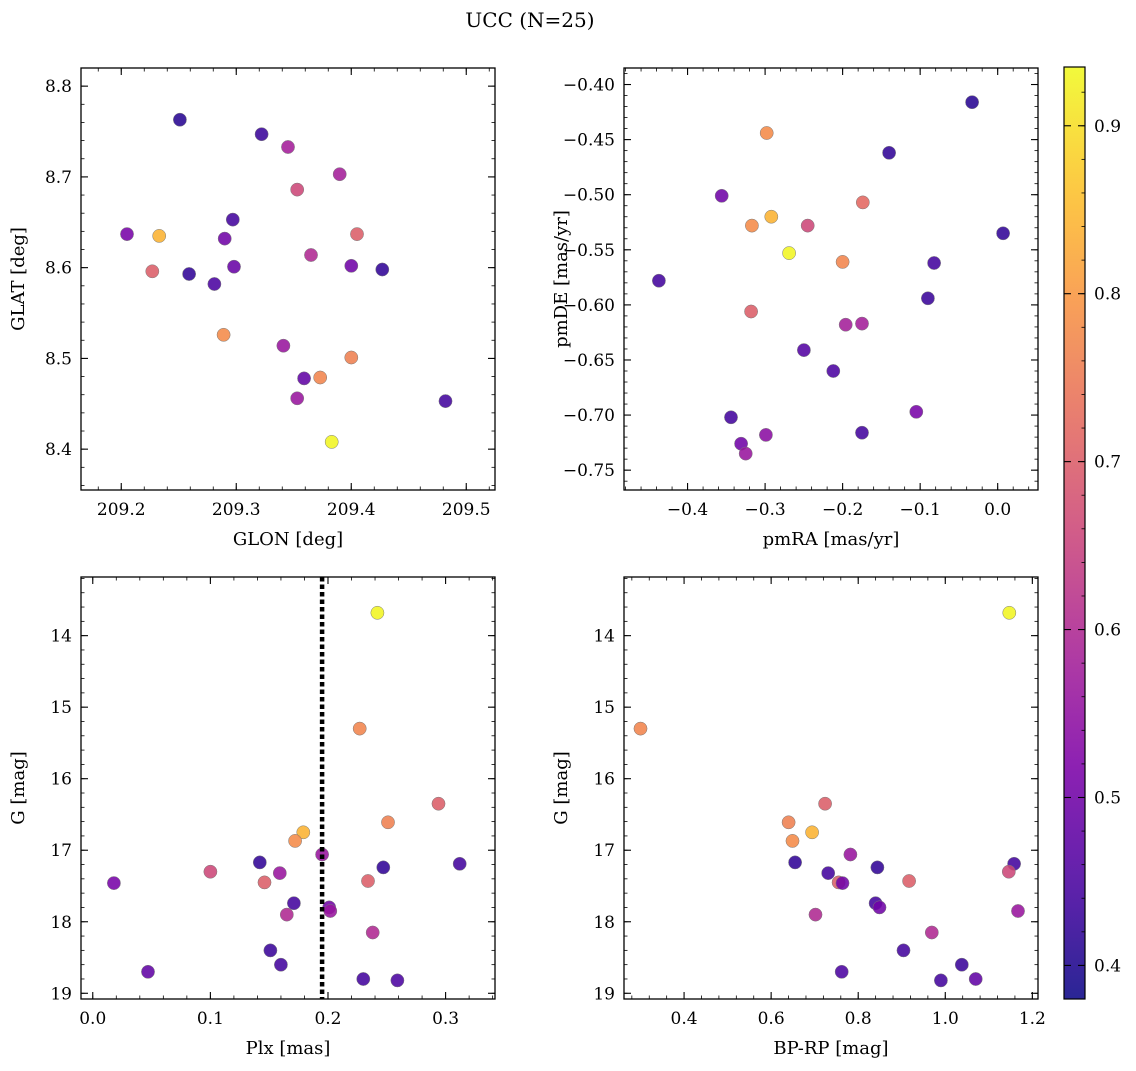 The height and width of the screenshot is (1071, 1136). I want to click on x-tick-label: 0.0, so click(997, 510).